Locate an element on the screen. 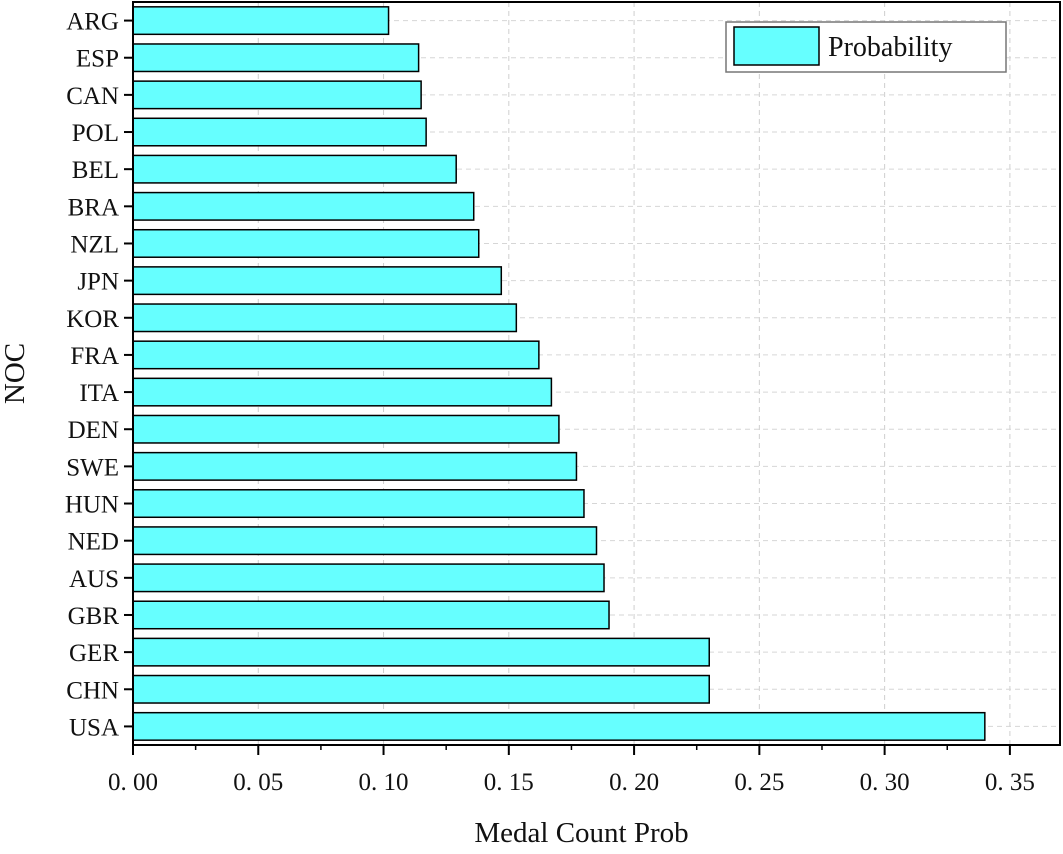 Image resolution: width=1063 pixels, height=854 pixels. x-tick-label: 0. 00 is located at coordinates (133, 782).